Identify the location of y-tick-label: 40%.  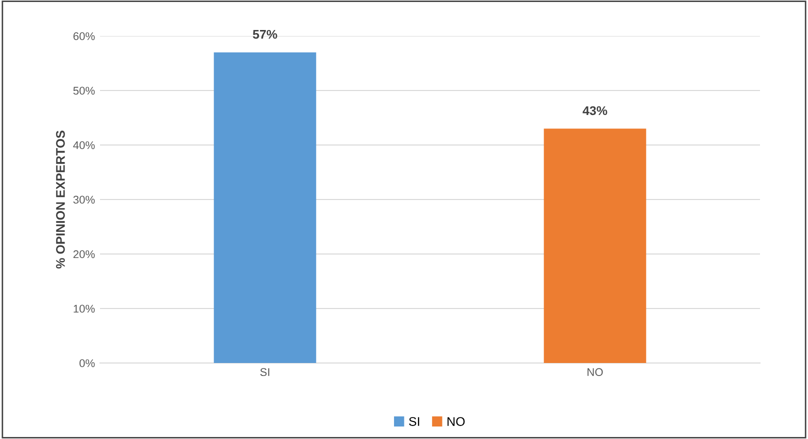
(84, 145).